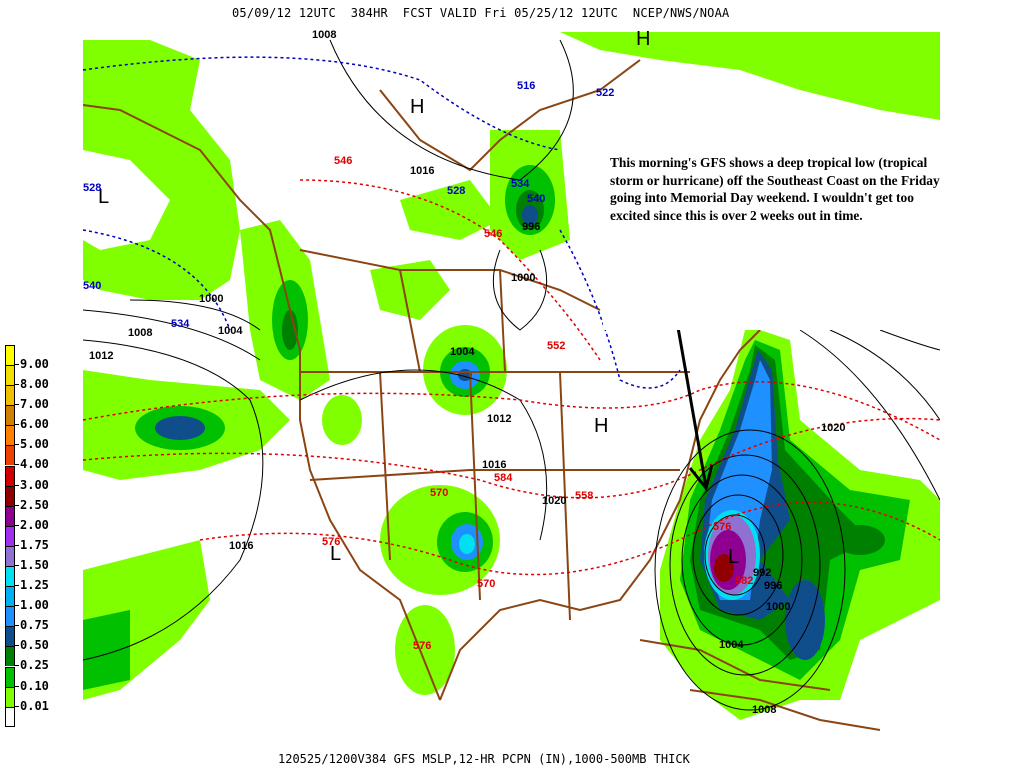 The width and height of the screenshot is (1024, 768). I want to click on legend-label: 1.25, so click(34, 585).